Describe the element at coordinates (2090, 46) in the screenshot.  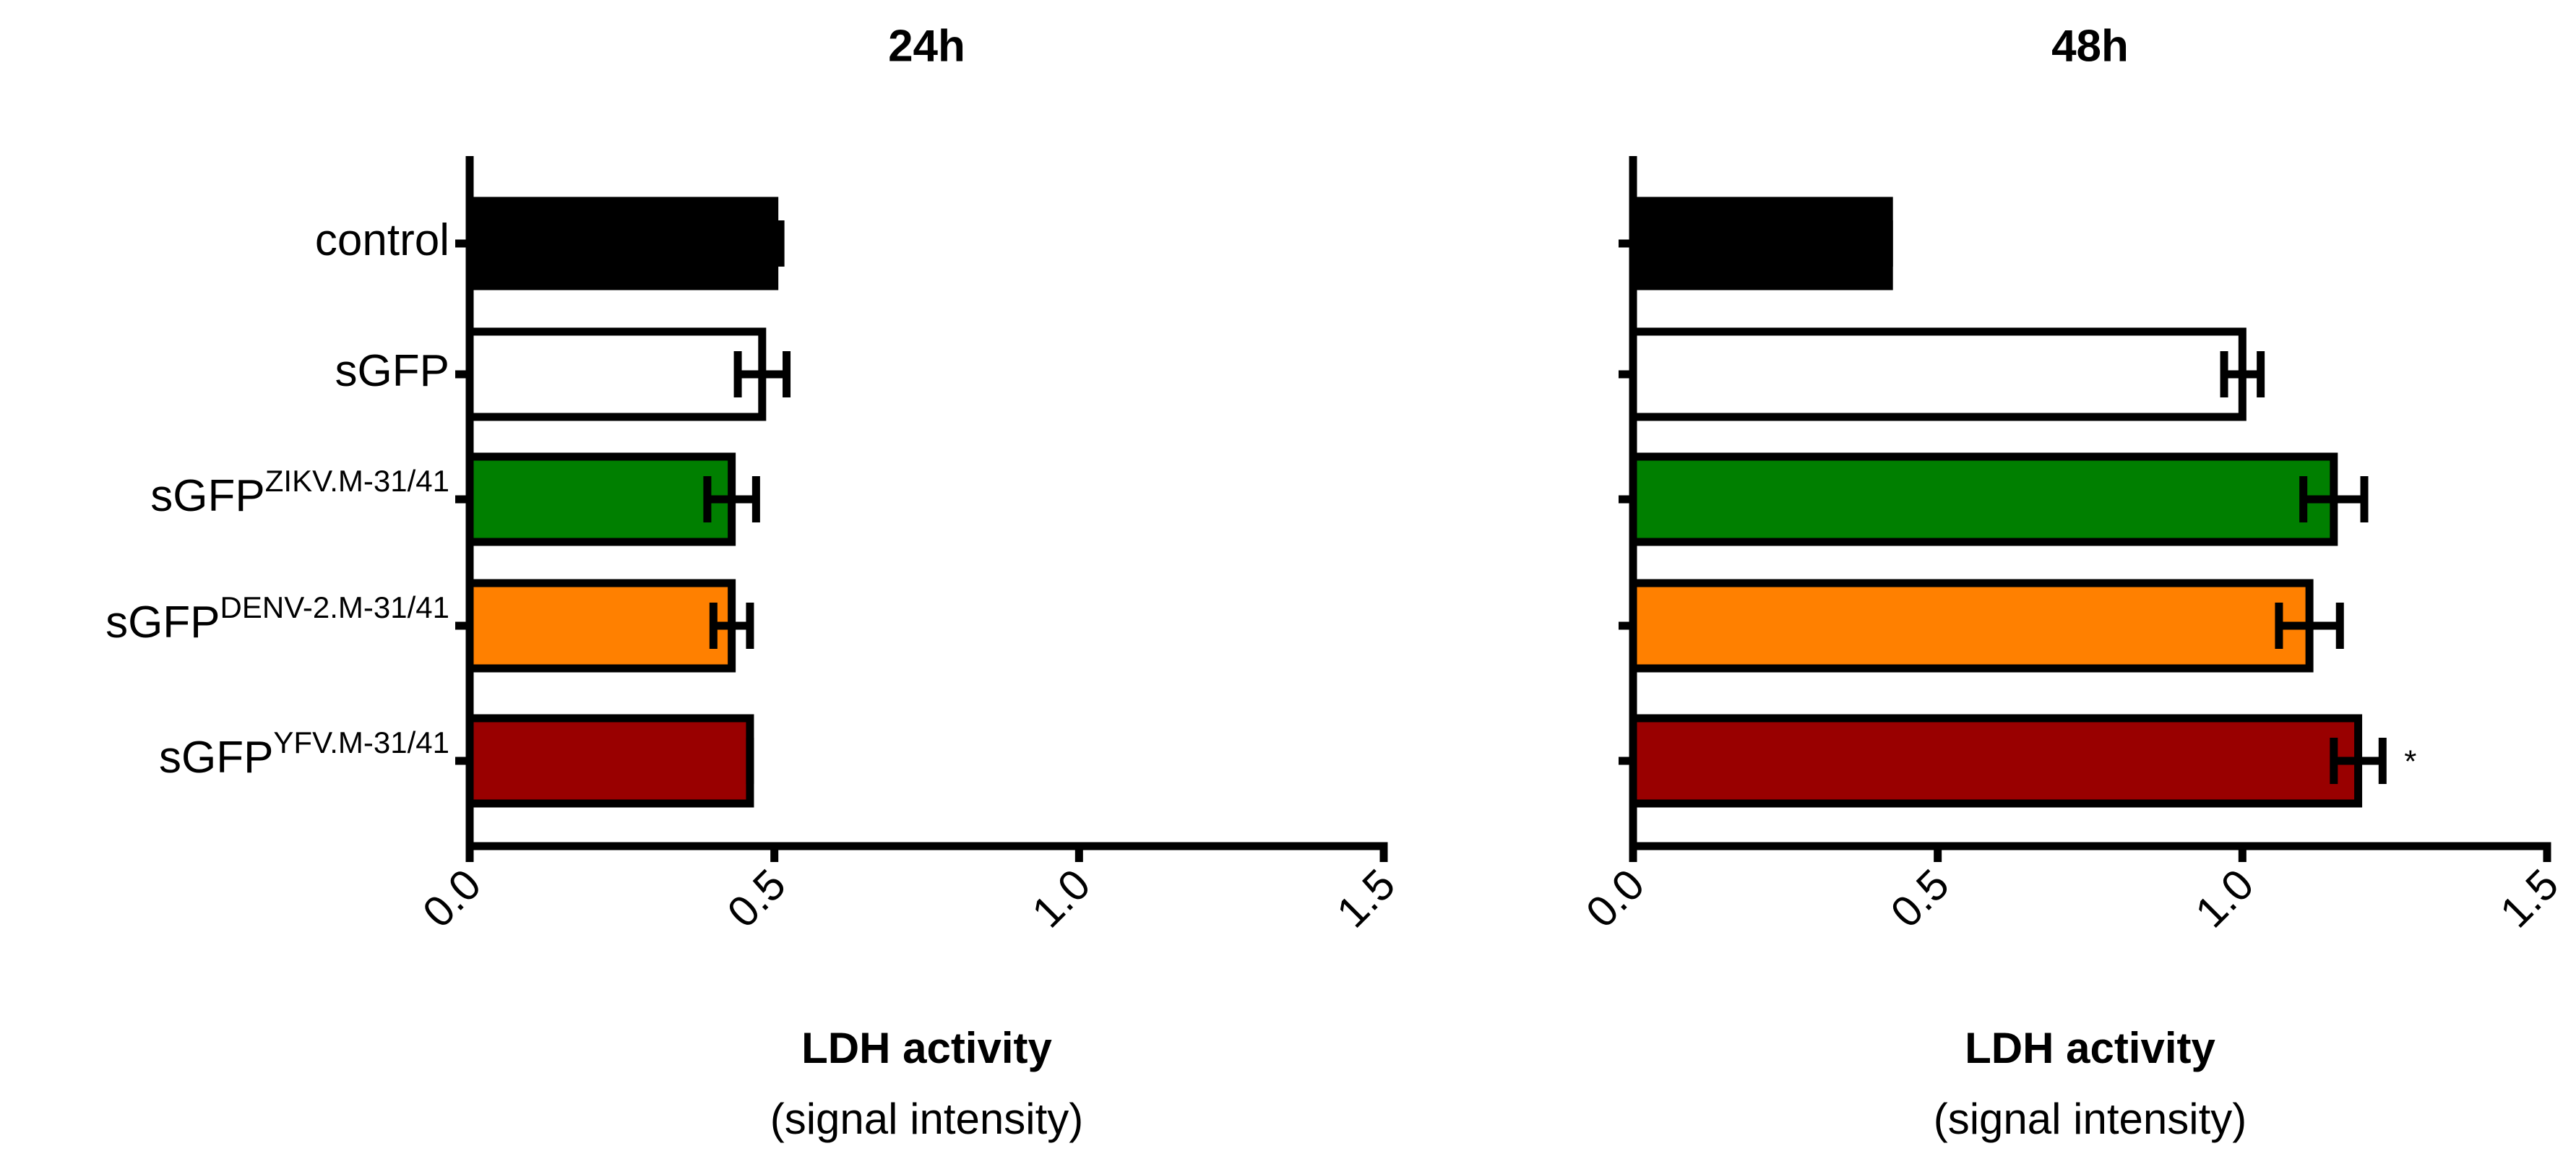
I see `chart-title: 48h` at that location.